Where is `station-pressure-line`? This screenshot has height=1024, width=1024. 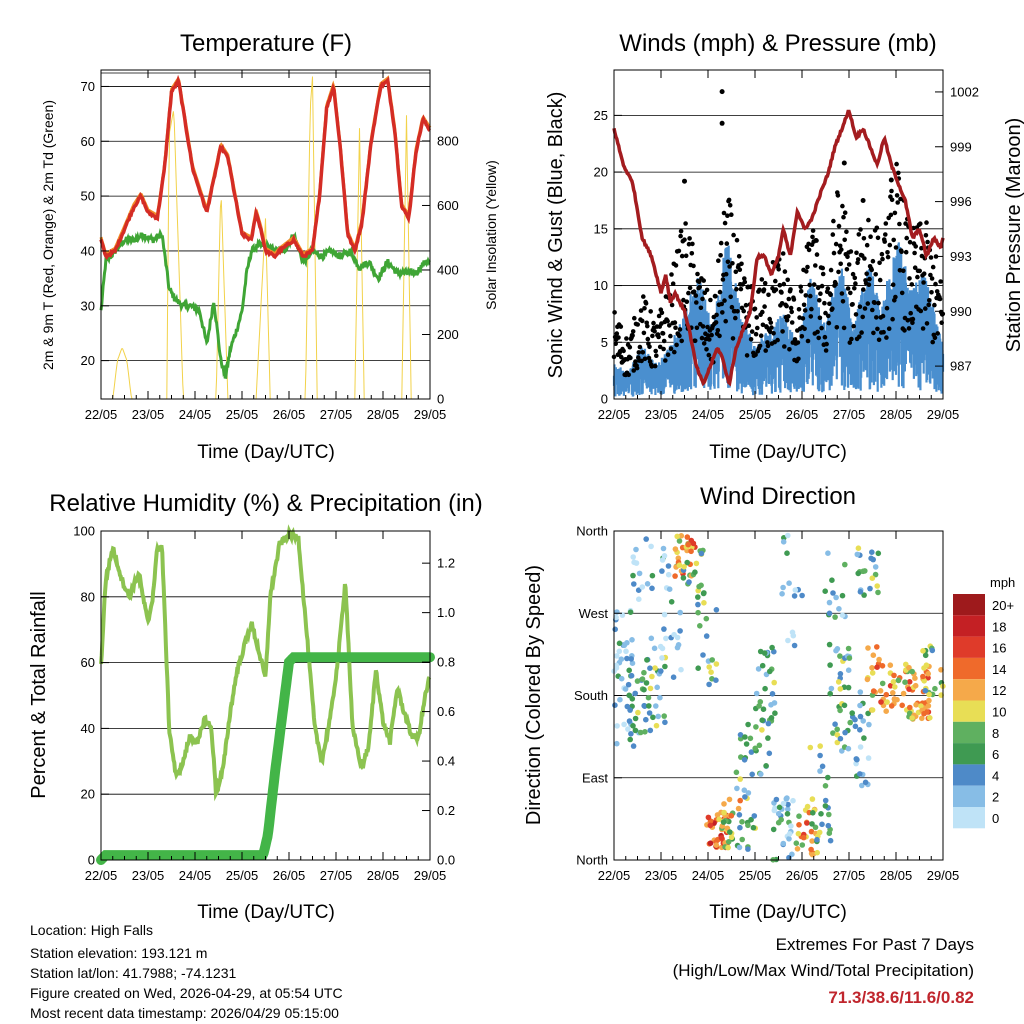 station-pressure-line is located at coordinates (778, 248).